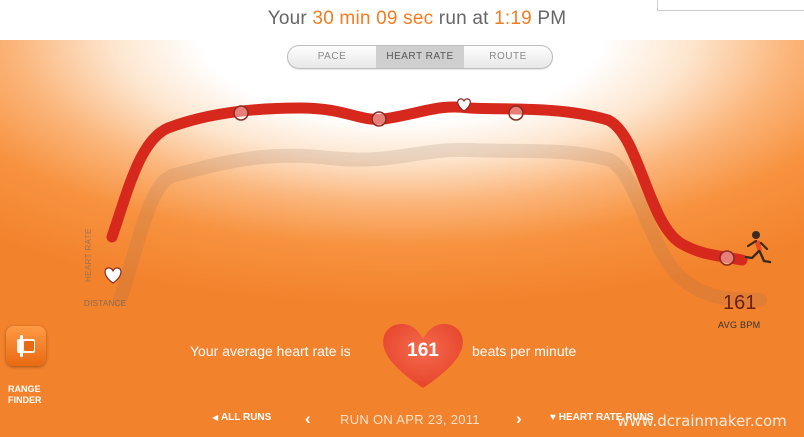  I want to click on avg-bpm-label: AVG BPM, so click(739, 325).